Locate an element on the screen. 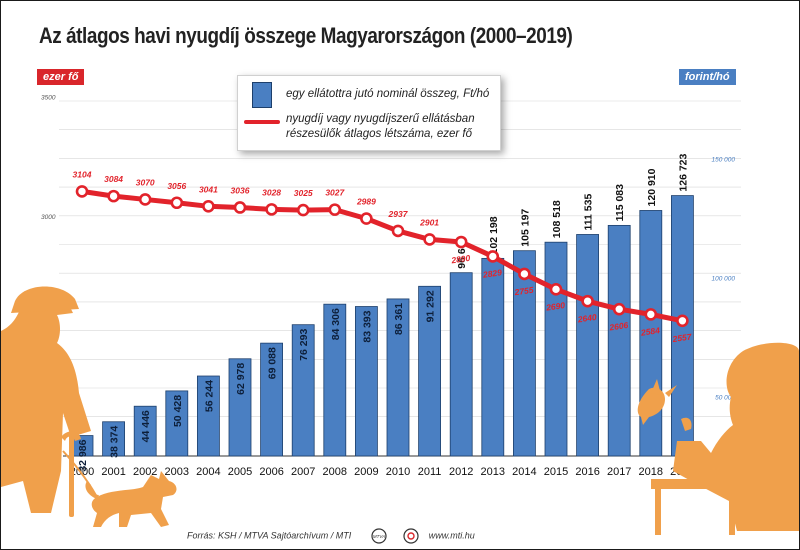 Image resolution: width=800 pixels, height=550 pixels. line-value-label: 3027 is located at coordinates (335, 193).